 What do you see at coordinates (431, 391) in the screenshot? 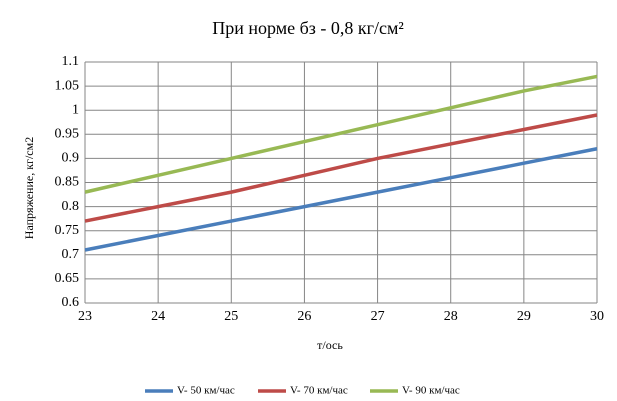
I see `legend-label: V- 90 км/час` at bounding box center [431, 391].